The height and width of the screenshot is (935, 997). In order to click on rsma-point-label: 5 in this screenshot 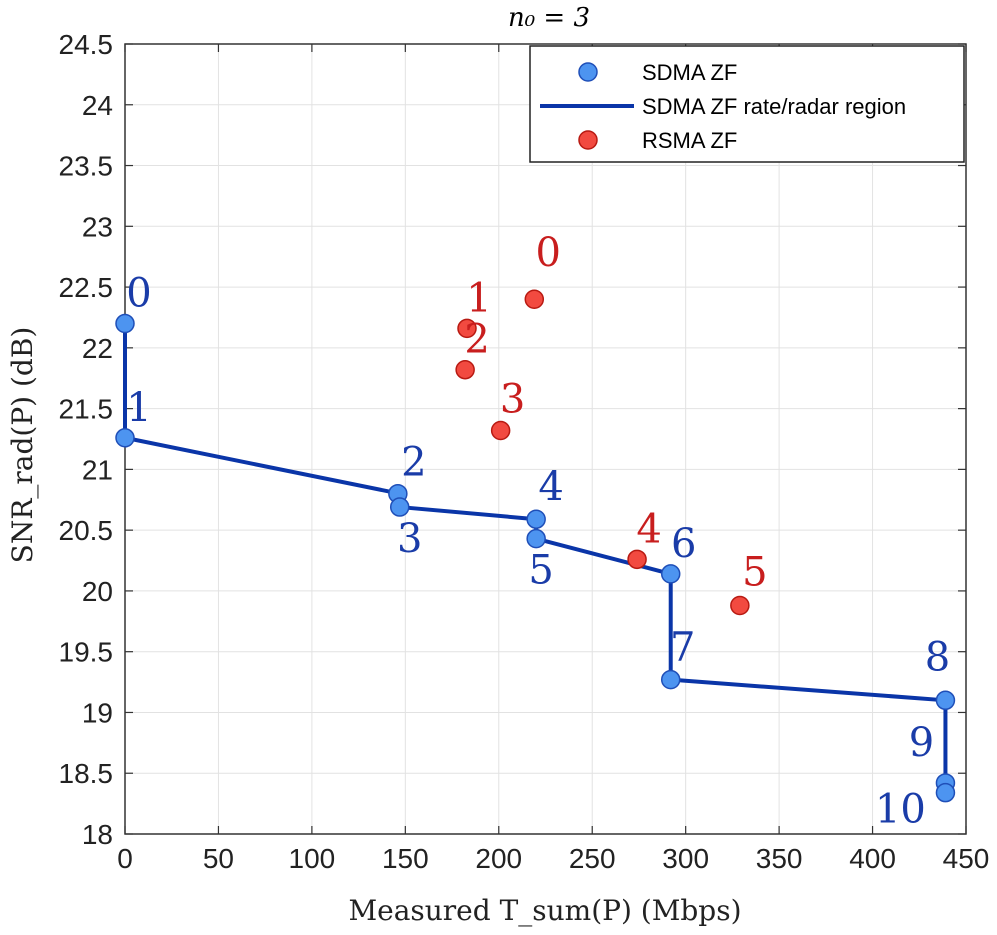, I will do `click(754, 573)`.